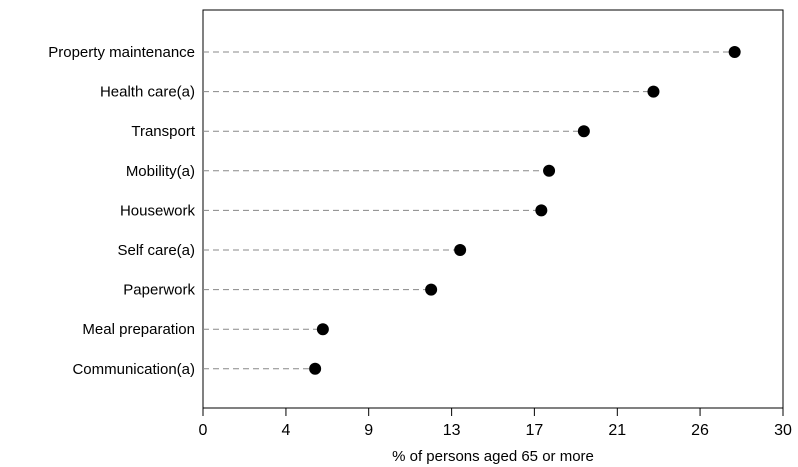 The width and height of the screenshot is (798, 467). I want to click on x-tick-label: 17, so click(534, 430).